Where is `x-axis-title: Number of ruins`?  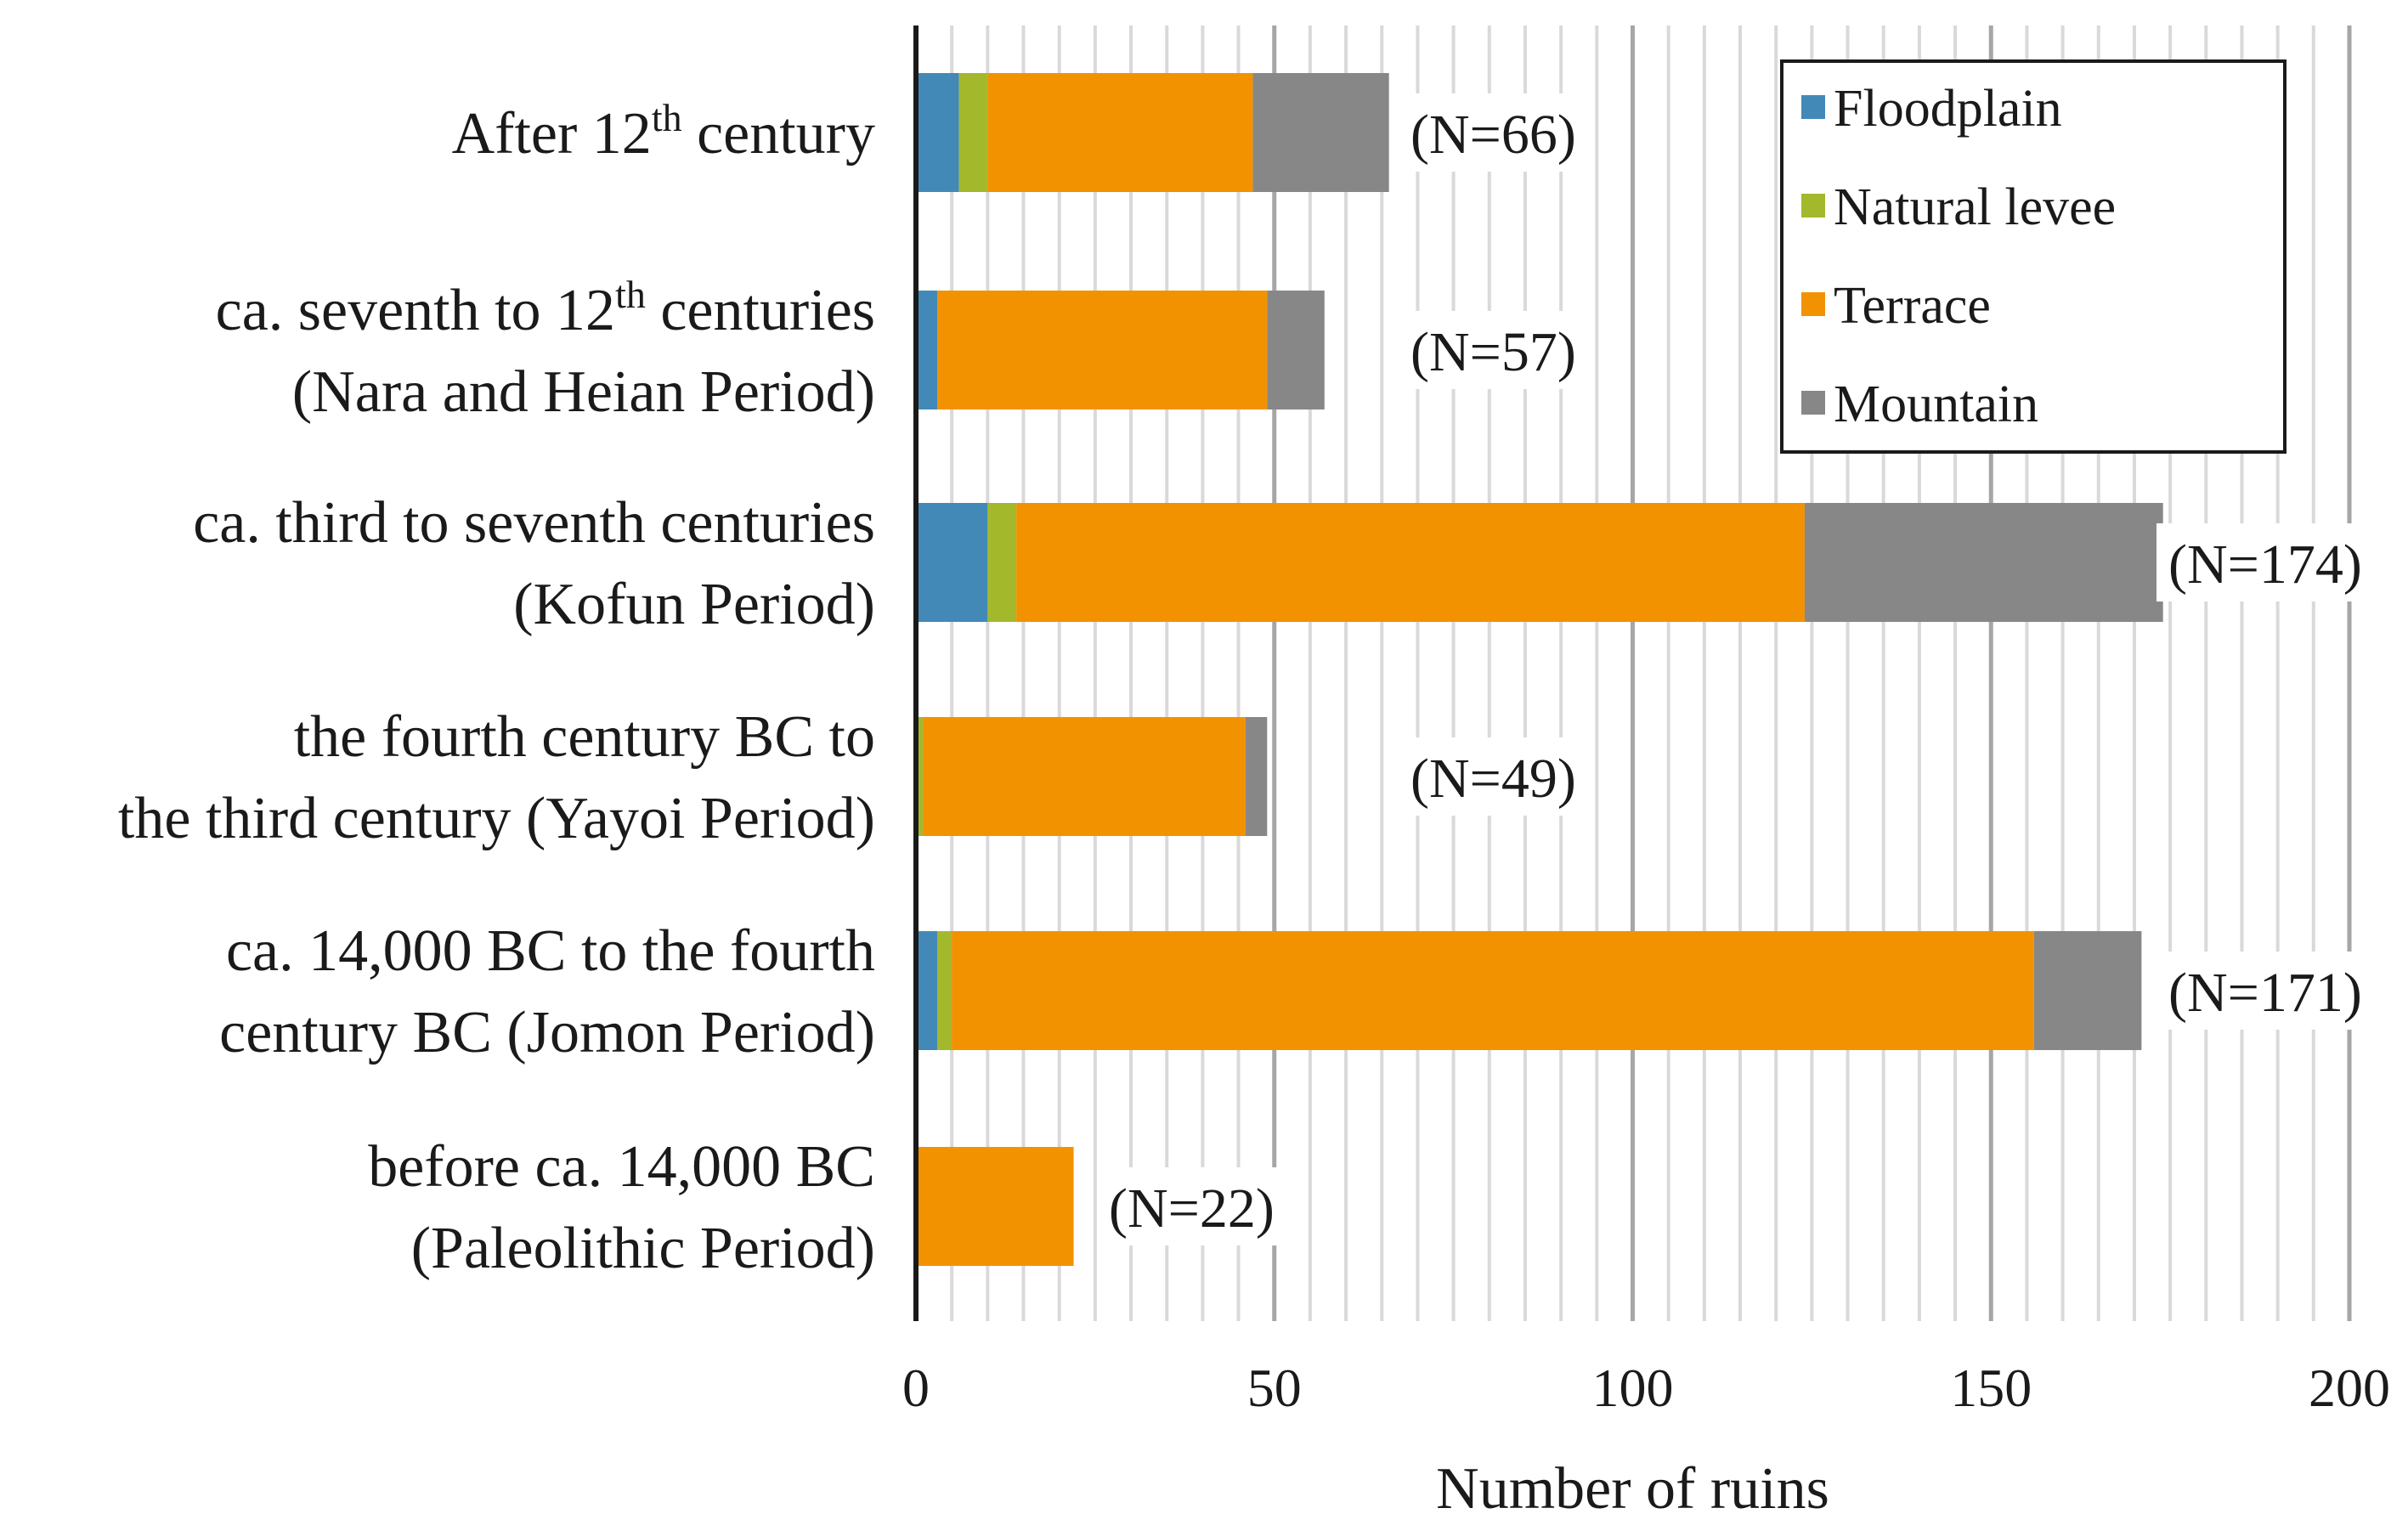 x-axis-title: Number of ruins is located at coordinates (1632, 1489).